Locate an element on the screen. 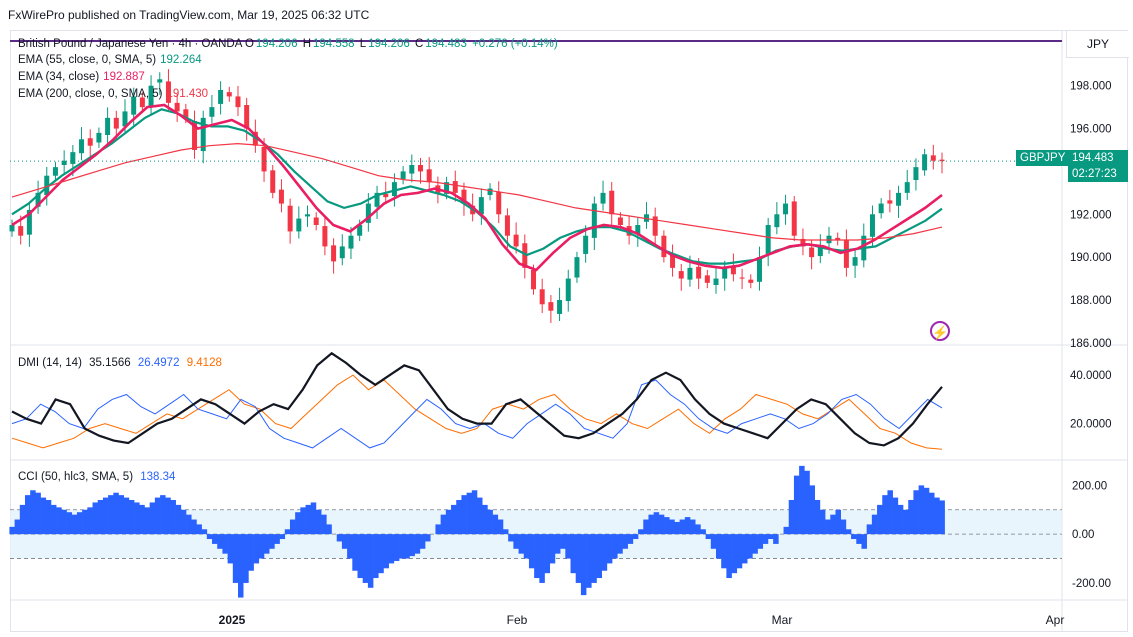  cci-legend: CCI (50, hlc3, SMA, 5) 138.34 is located at coordinates (96, 477).